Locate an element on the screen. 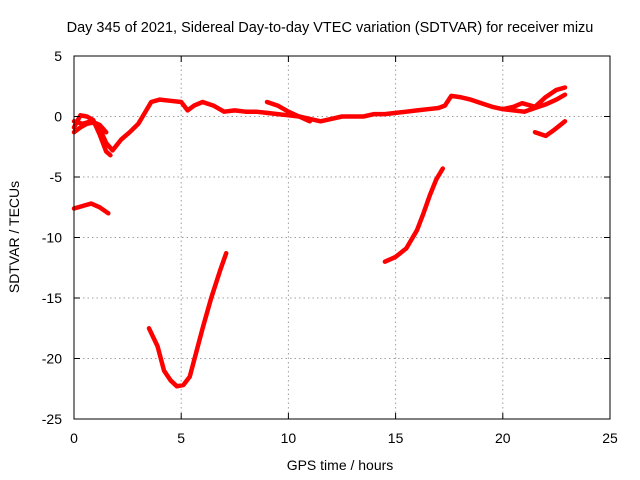 This screenshot has width=640, height=480. series-track-main-upper is located at coordinates (319, 122).